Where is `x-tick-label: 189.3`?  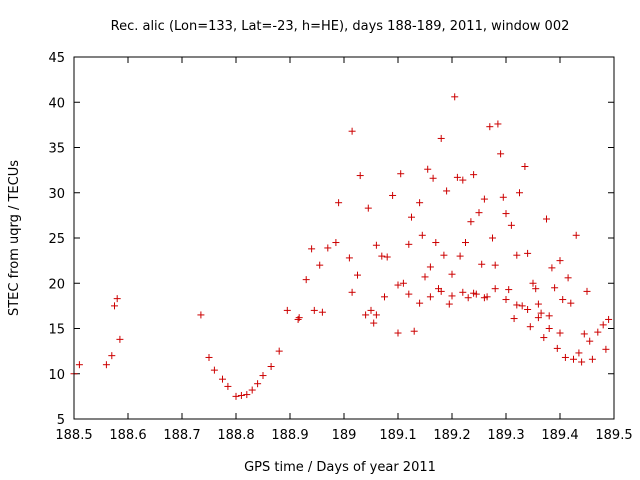
x-tick-label: 189.3 is located at coordinates (505, 435).